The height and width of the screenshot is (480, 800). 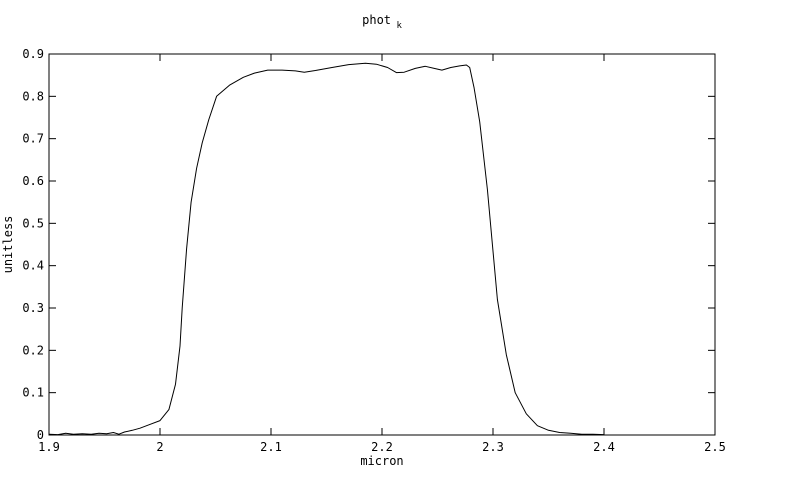 What do you see at coordinates (382, 22) in the screenshot?
I see `chart-title: phot k` at bounding box center [382, 22].